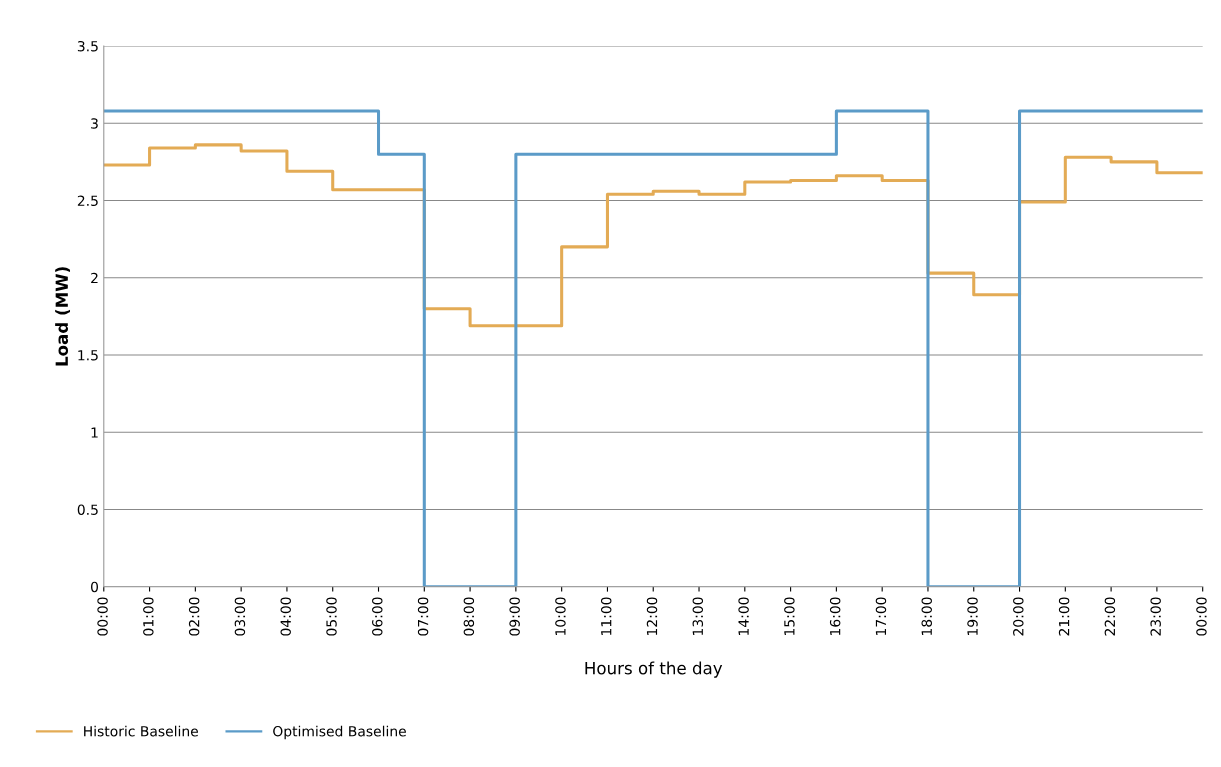  Describe the element at coordinates (560, 616) in the screenshot. I see `x-tick-label: 10:00` at that location.